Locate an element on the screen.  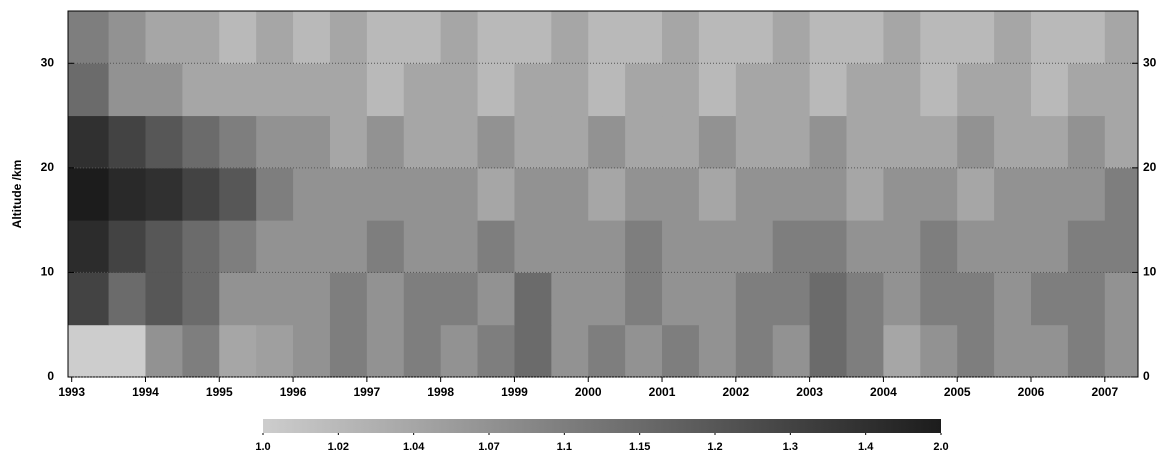
colorbar-tick-label: 1.1 is located at coordinates (564, 447).